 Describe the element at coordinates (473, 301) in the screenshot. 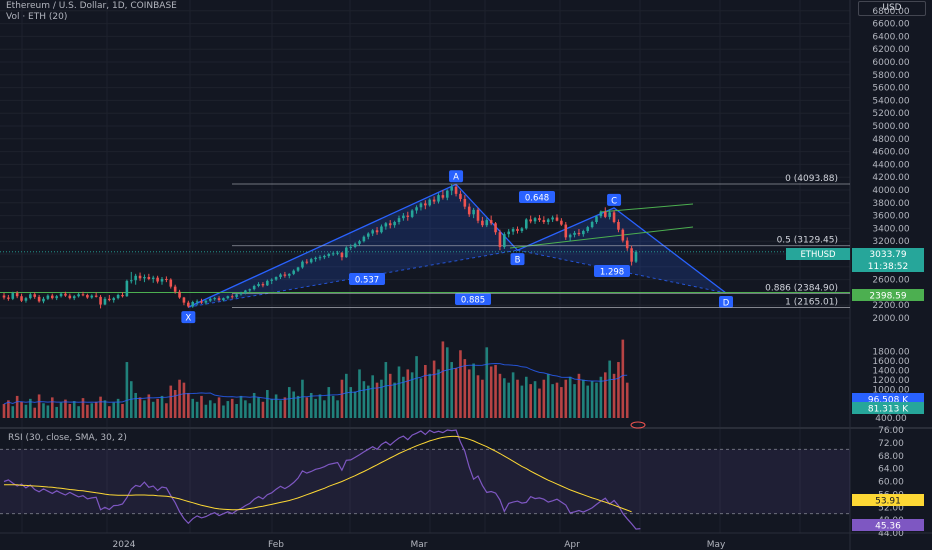

I see `pattern-ratio-label: 0.885` at that location.